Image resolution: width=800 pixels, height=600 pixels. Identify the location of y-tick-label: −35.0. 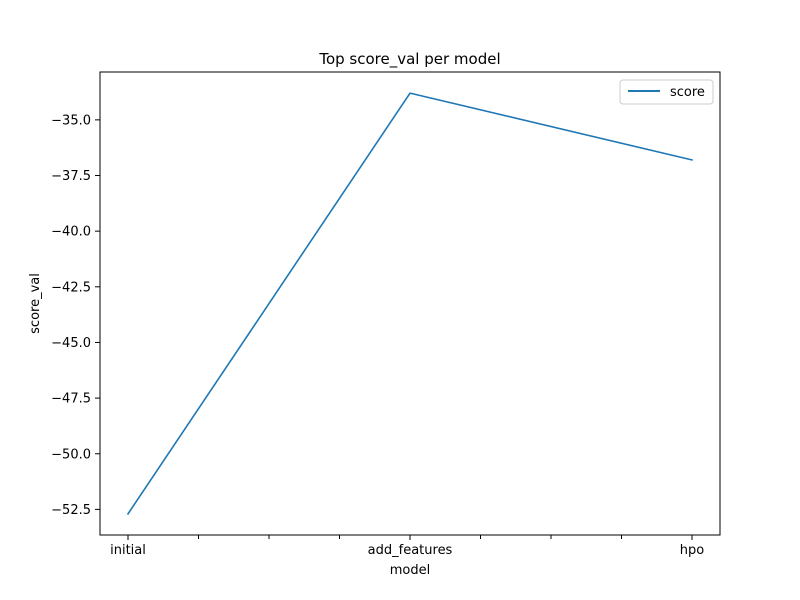
(71, 120).